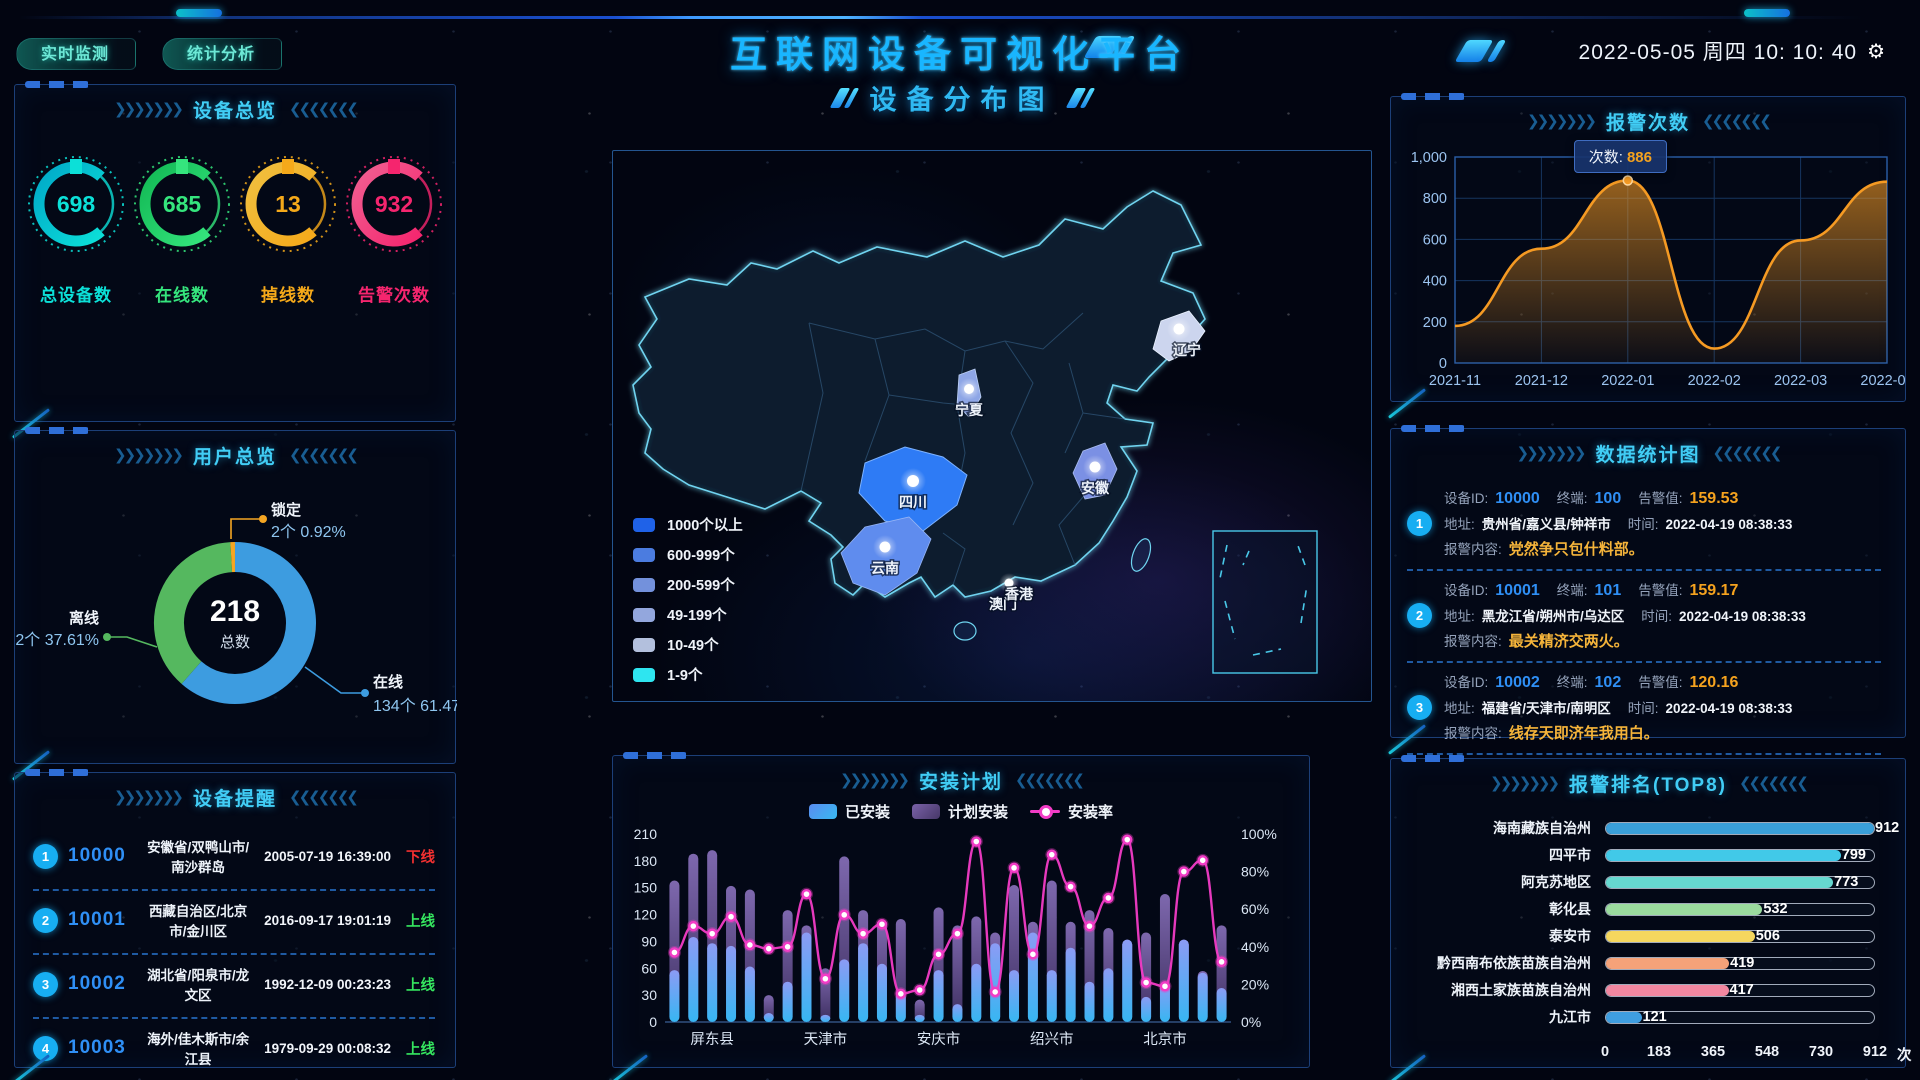 This screenshot has width=1920, height=1080. What do you see at coordinates (76, 54) in the screenshot?
I see `tab-realtime-monitor: 实时监测` at bounding box center [76, 54].